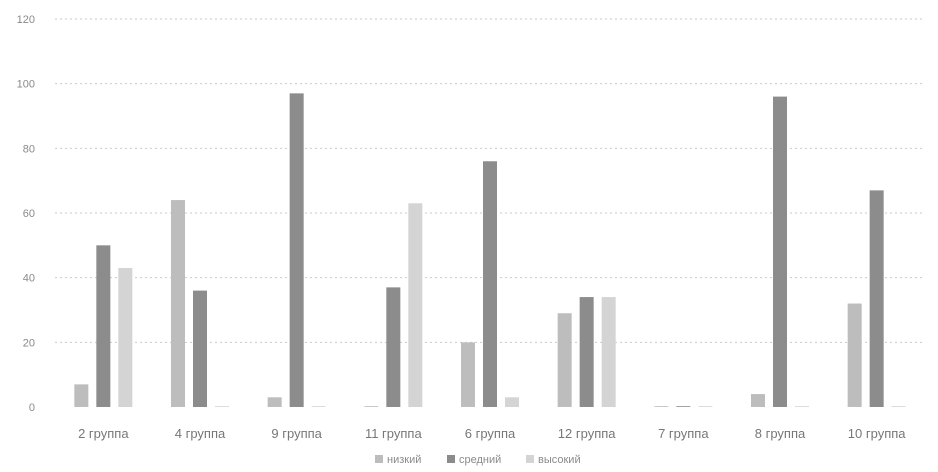  I want to click on legend-item: низкий, so click(398, 460).